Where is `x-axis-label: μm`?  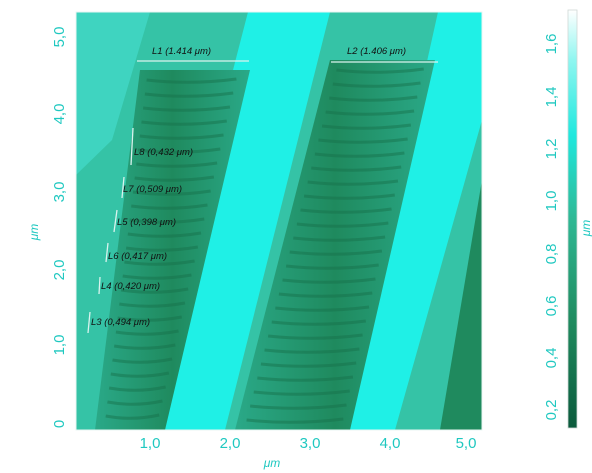
x-axis-label: μm is located at coordinates (272, 463).